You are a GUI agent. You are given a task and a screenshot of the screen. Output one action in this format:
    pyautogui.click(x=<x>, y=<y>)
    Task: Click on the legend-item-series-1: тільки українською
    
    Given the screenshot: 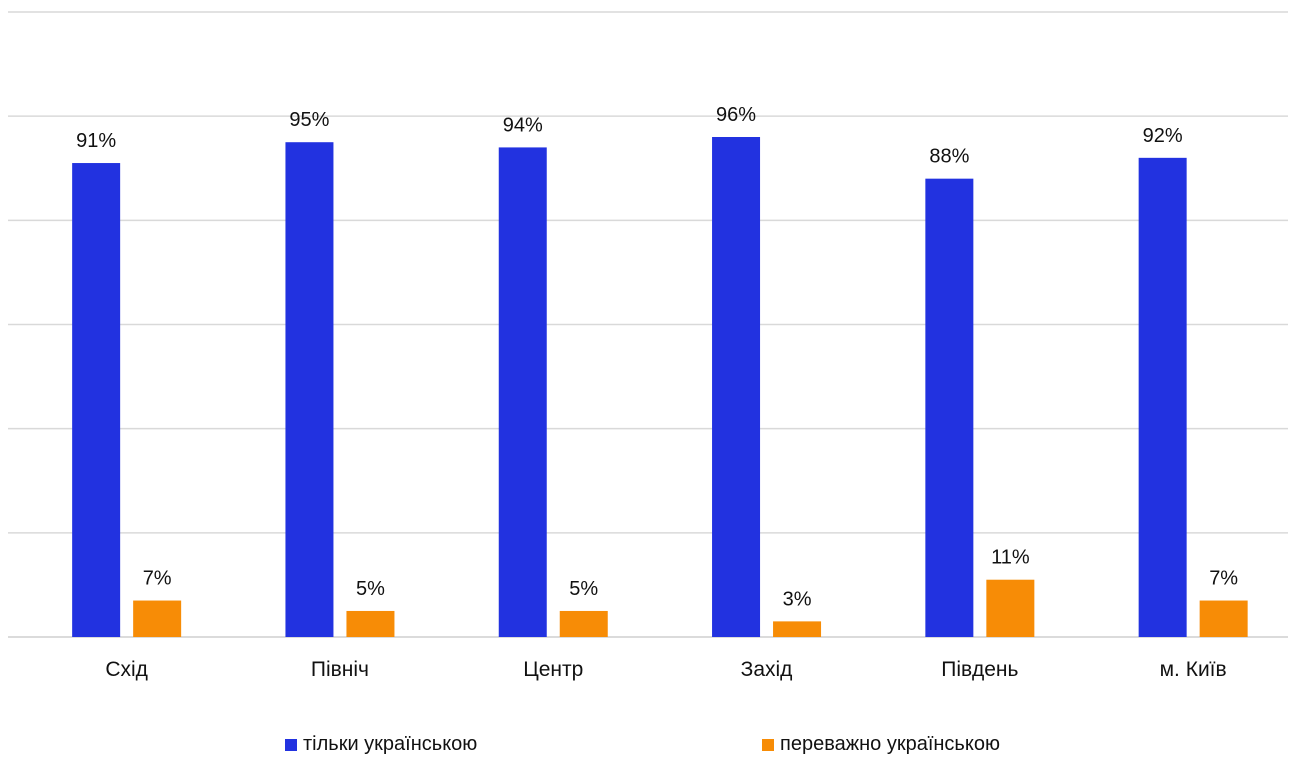 What is the action you would take?
    pyautogui.click(x=381, y=744)
    